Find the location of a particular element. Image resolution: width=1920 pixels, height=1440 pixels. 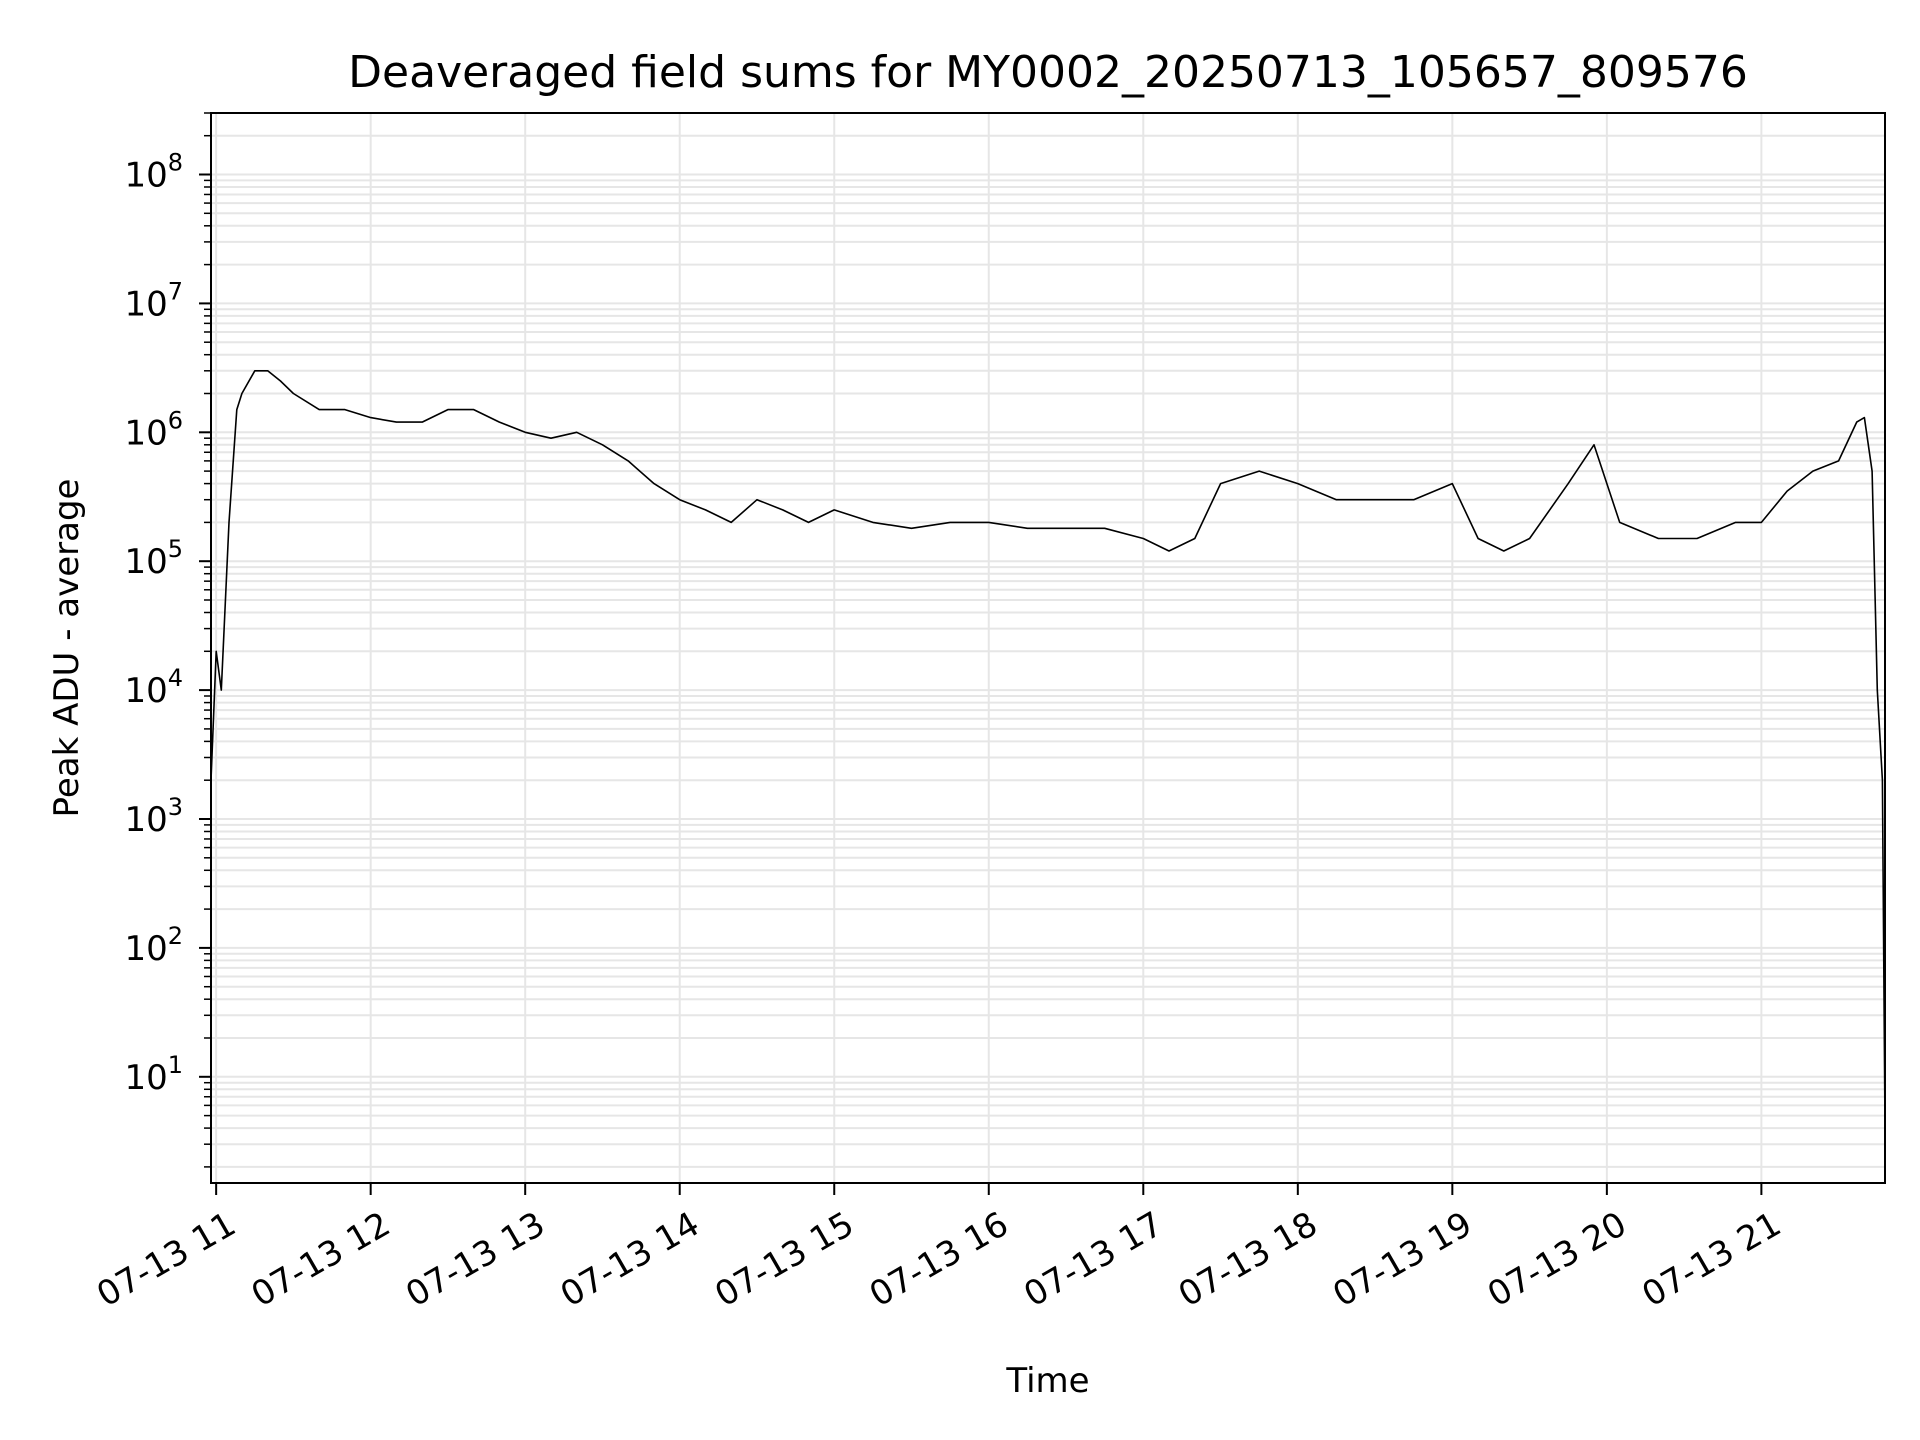

y-tick-label: 10² is located at coordinates (153, 945).